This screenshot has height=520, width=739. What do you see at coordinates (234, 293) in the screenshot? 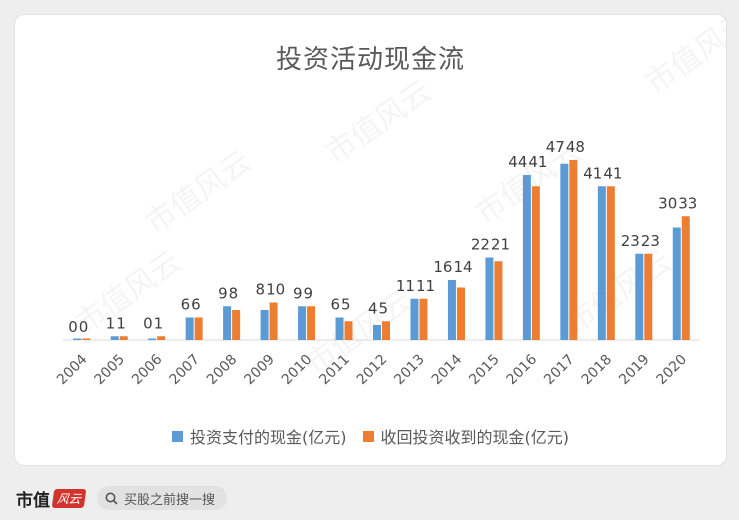
I see `data-label-invest-recovered-2008: 8` at bounding box center [234, 293].